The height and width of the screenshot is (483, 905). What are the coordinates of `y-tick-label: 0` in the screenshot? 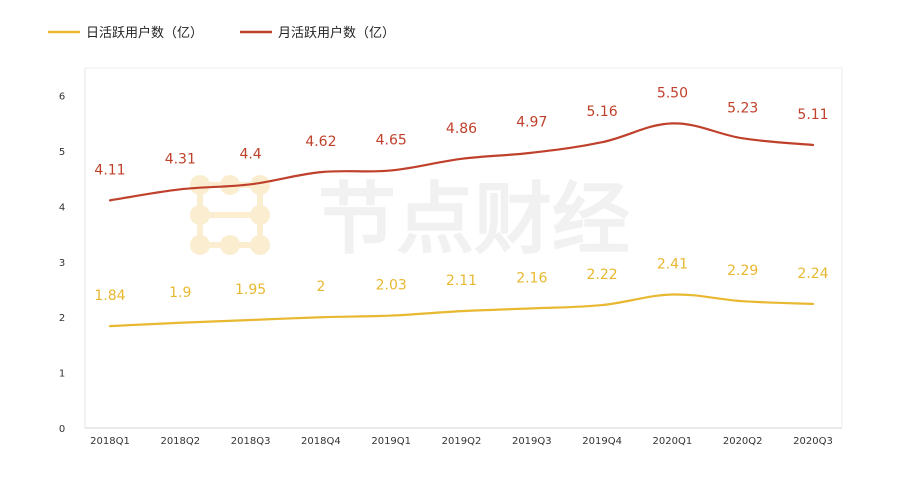 It's located at (62, 429).